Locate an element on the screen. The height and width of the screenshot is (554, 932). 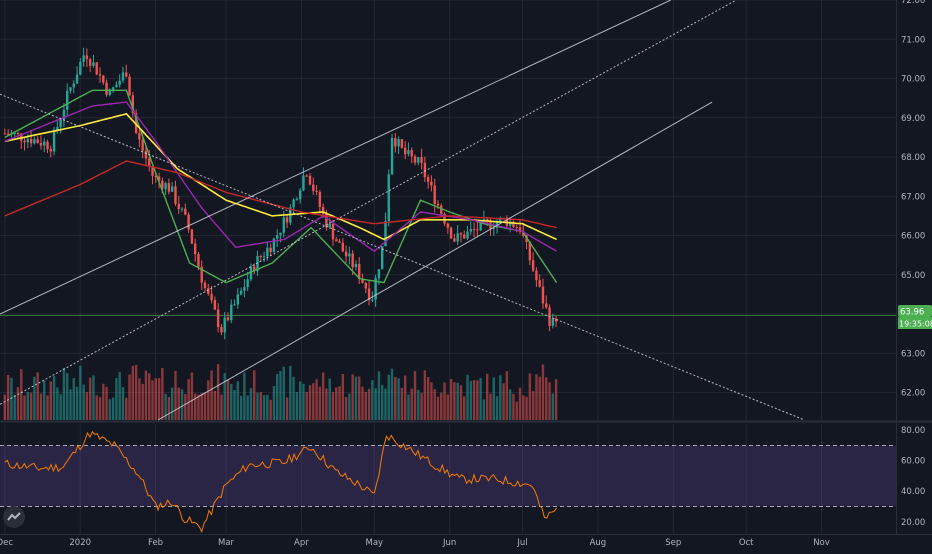
y-tick-label: 67.00 is located at coordinates (913, 197).